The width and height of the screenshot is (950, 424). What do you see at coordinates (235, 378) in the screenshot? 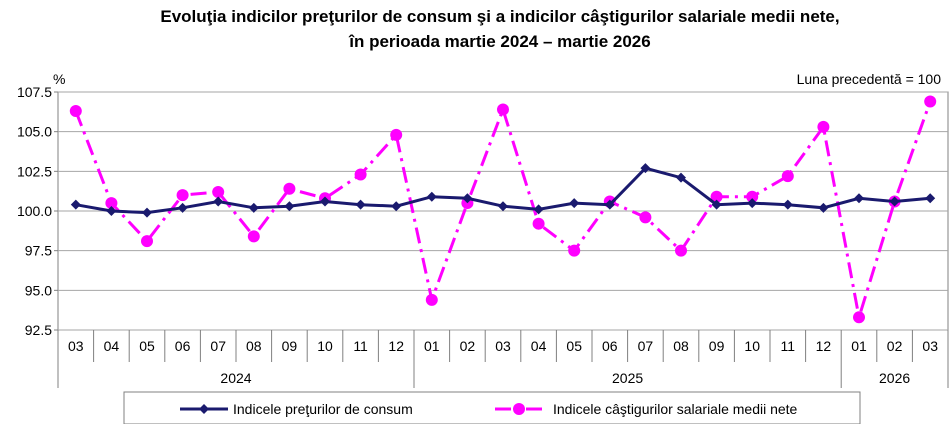
I see `year-label: 2024` at bounding box center [235, 378].